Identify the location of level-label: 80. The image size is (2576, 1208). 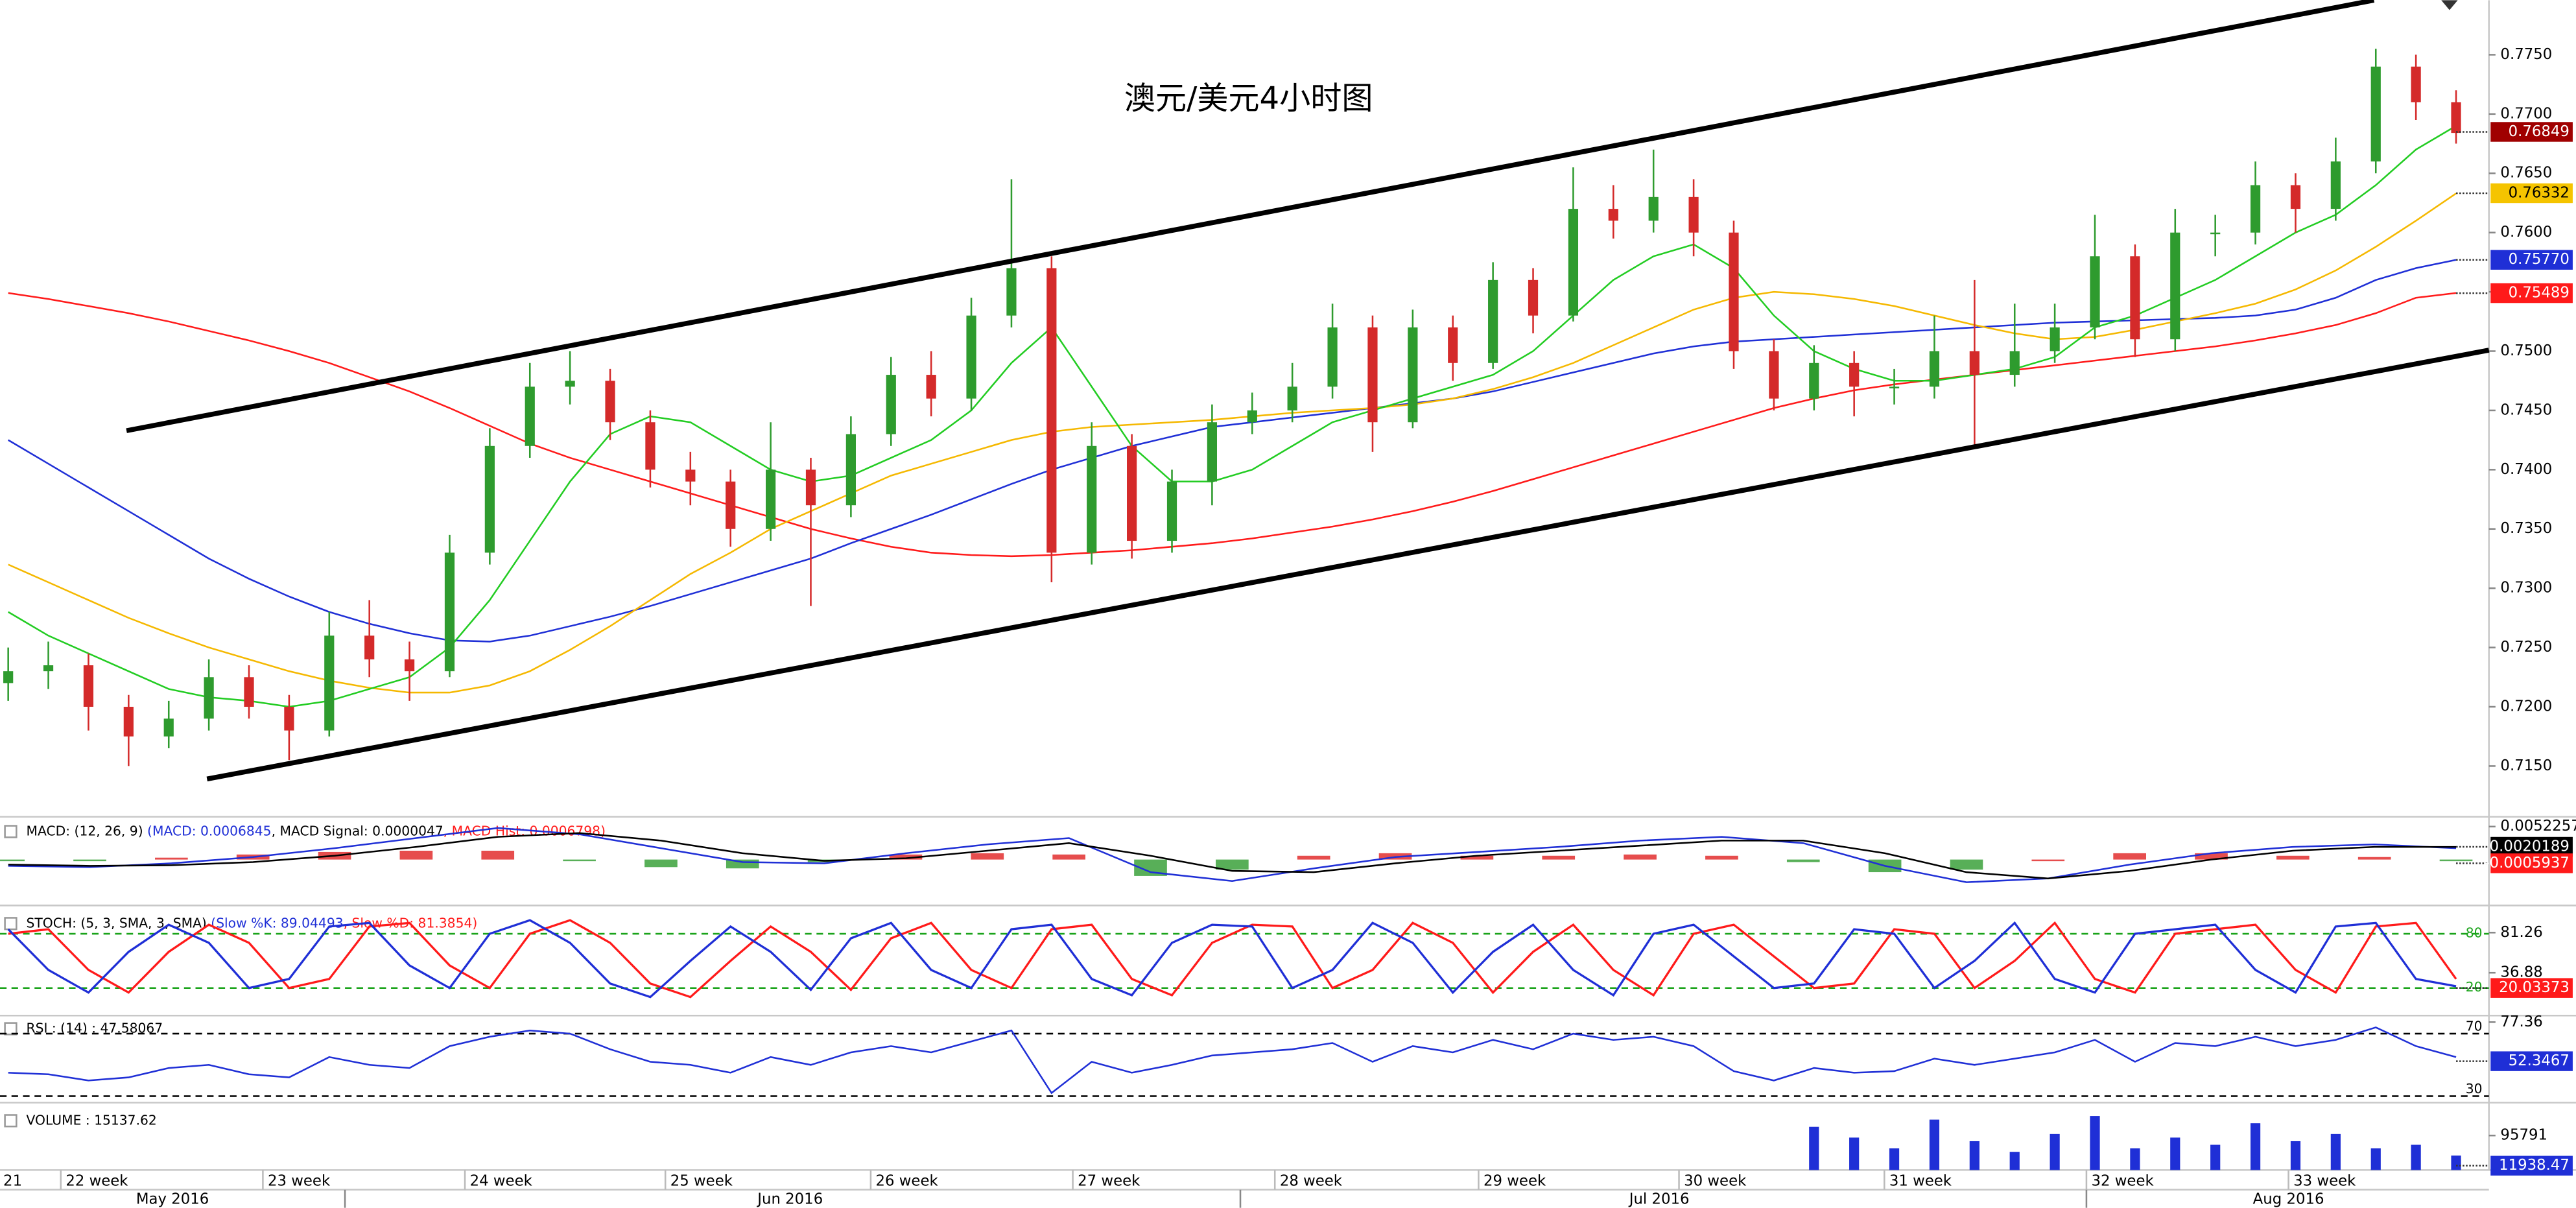
(2474, 933).